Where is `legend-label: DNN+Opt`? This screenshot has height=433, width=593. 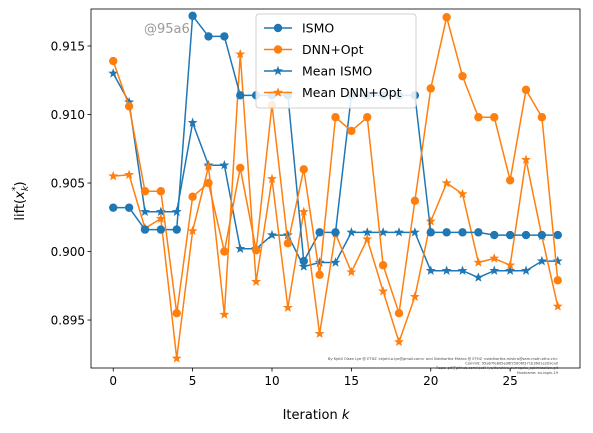 legend-label: DNN+Opt is located at coordinates (333, 49).